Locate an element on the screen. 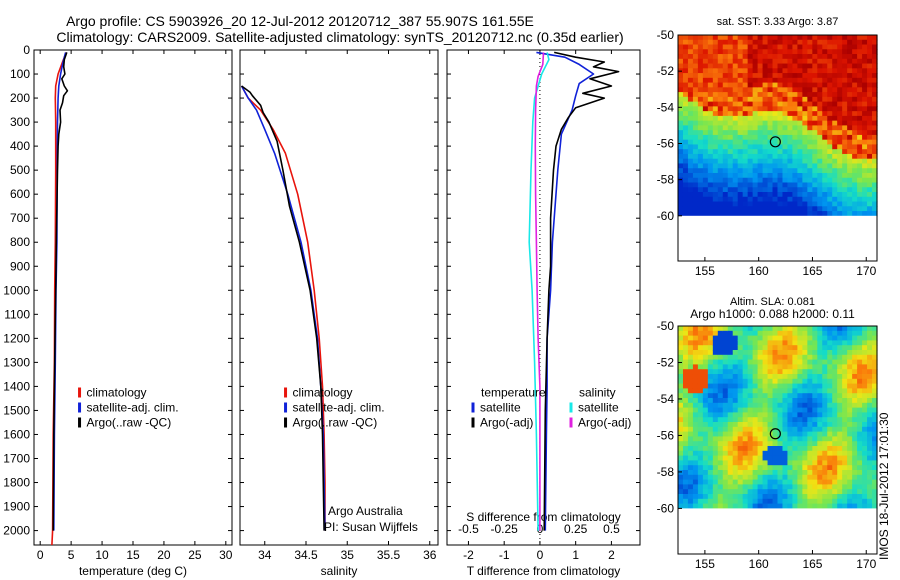  x-tick-label: -1 is located at coordinates (504, 555).